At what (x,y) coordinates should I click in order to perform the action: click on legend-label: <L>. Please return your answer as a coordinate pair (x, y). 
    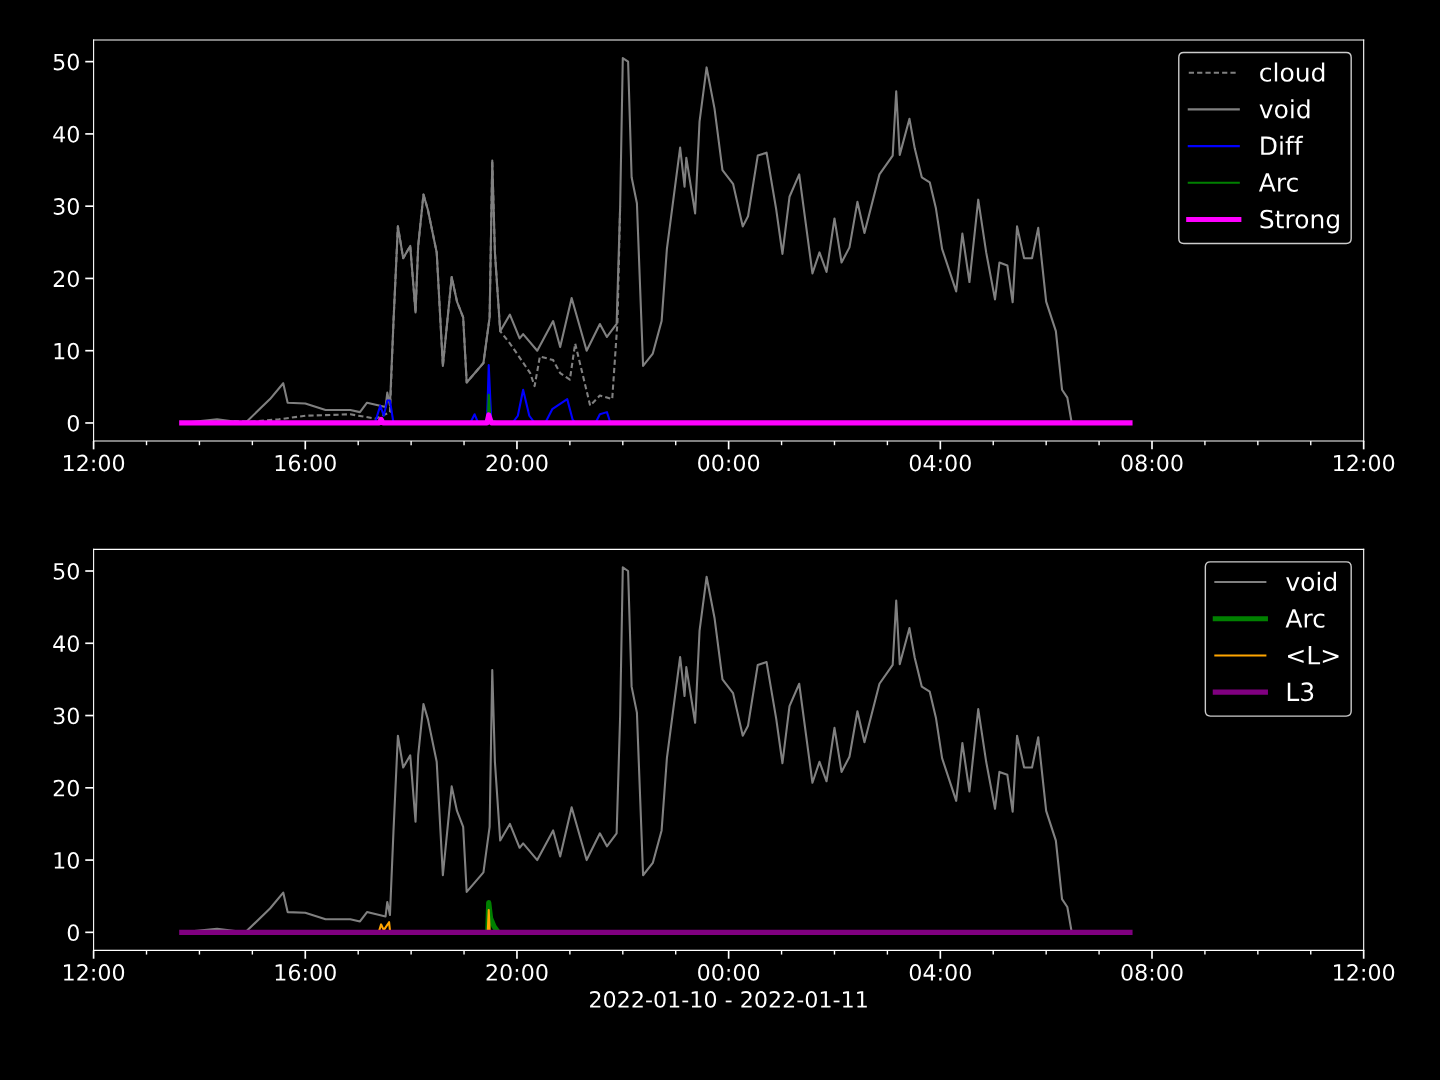
    Looking at the image, I should click on (1313, 655).